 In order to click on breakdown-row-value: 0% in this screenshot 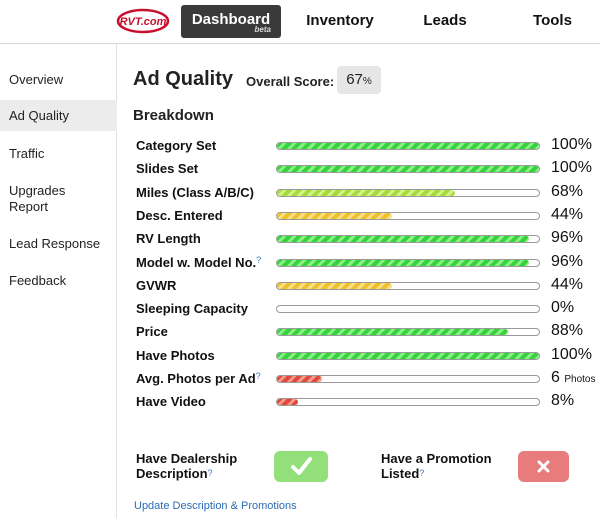, I will do `click(562, 308)`.